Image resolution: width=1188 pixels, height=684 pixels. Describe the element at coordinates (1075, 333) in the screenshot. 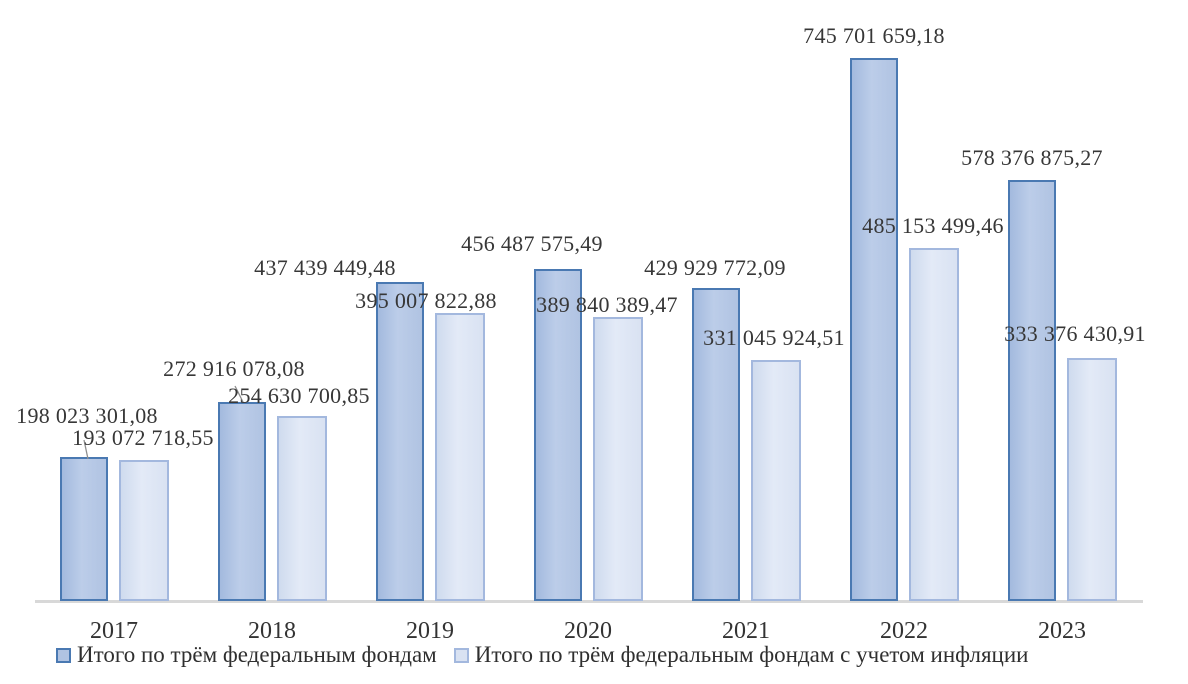

I see `data-label-2023-inflation-adjusted: 333 376 430,91` at that location.